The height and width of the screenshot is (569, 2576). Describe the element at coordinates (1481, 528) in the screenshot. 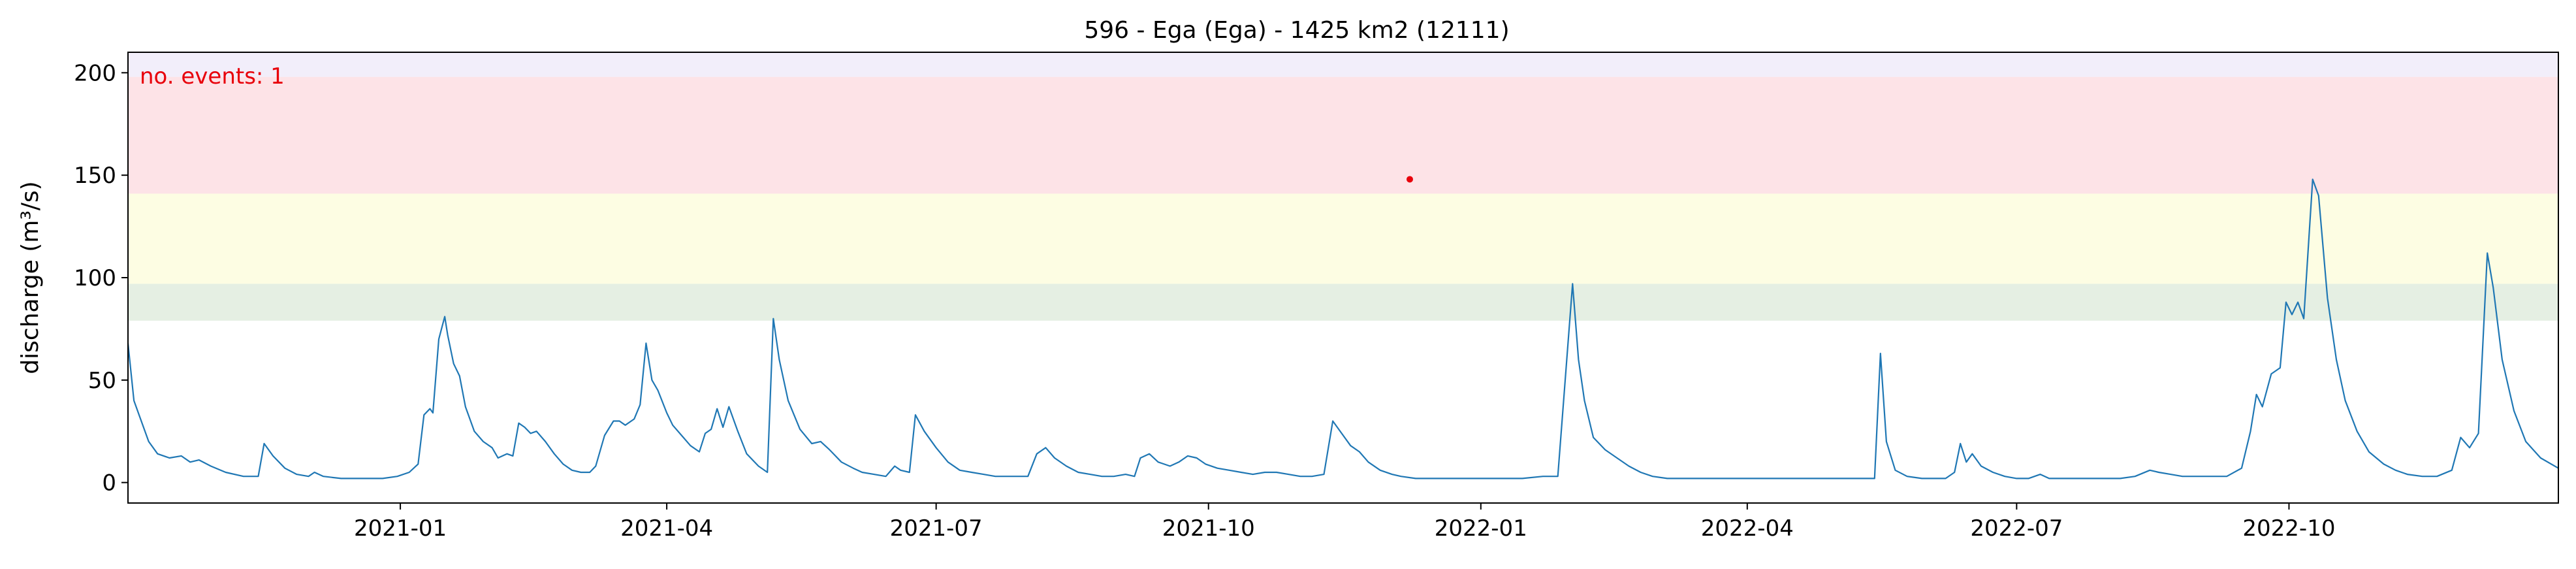

I see `x-tick-label: 2022-01` at that location.